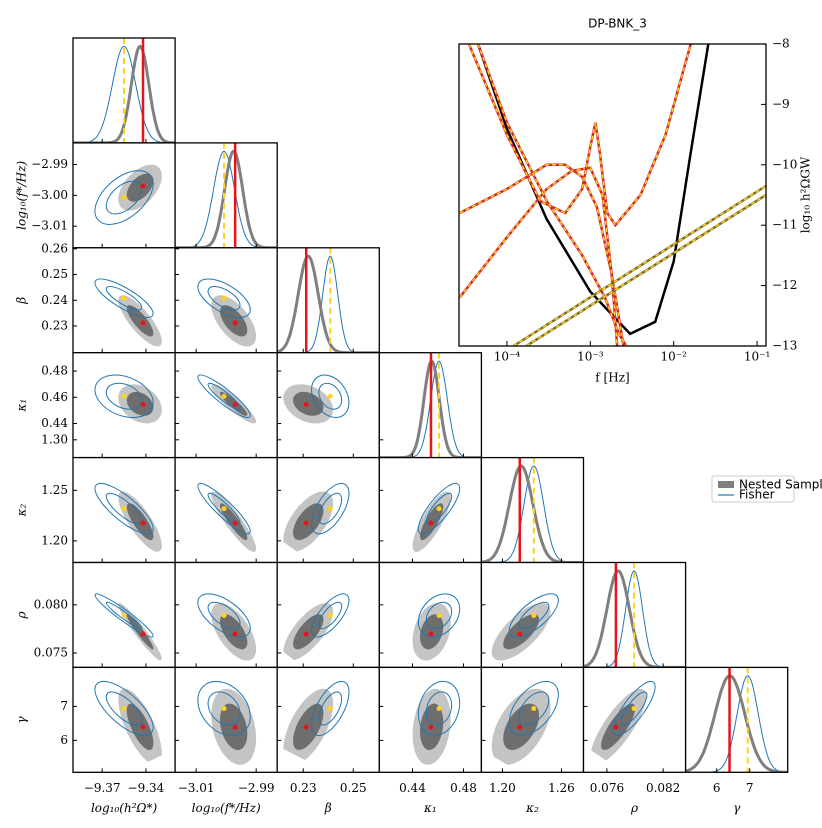  Describe the element at coordinates (22, 615) in the screenshot. I see `y-axis-label: ρ` at that location.